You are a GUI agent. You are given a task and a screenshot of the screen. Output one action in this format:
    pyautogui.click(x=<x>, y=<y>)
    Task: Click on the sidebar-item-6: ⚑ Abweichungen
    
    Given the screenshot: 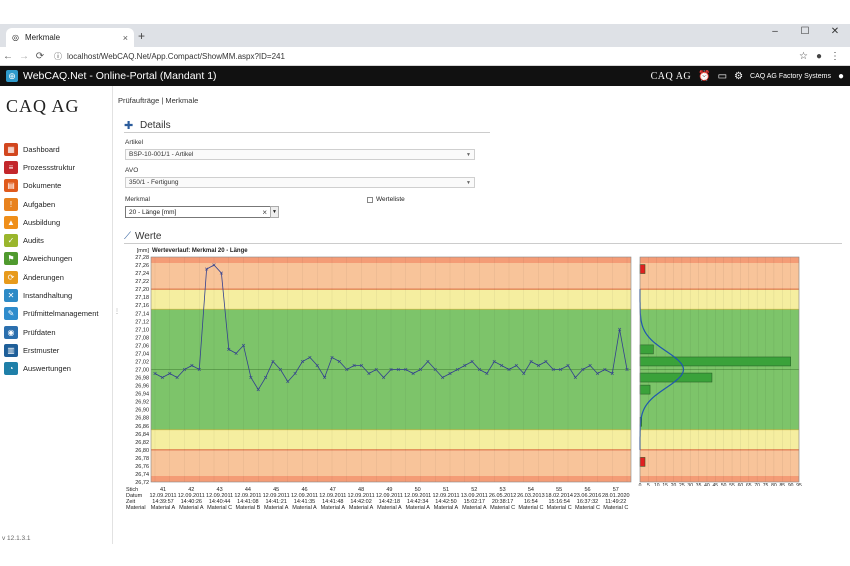 What is the action you would take?
    pyautogui.click(x=58, y=259)
    